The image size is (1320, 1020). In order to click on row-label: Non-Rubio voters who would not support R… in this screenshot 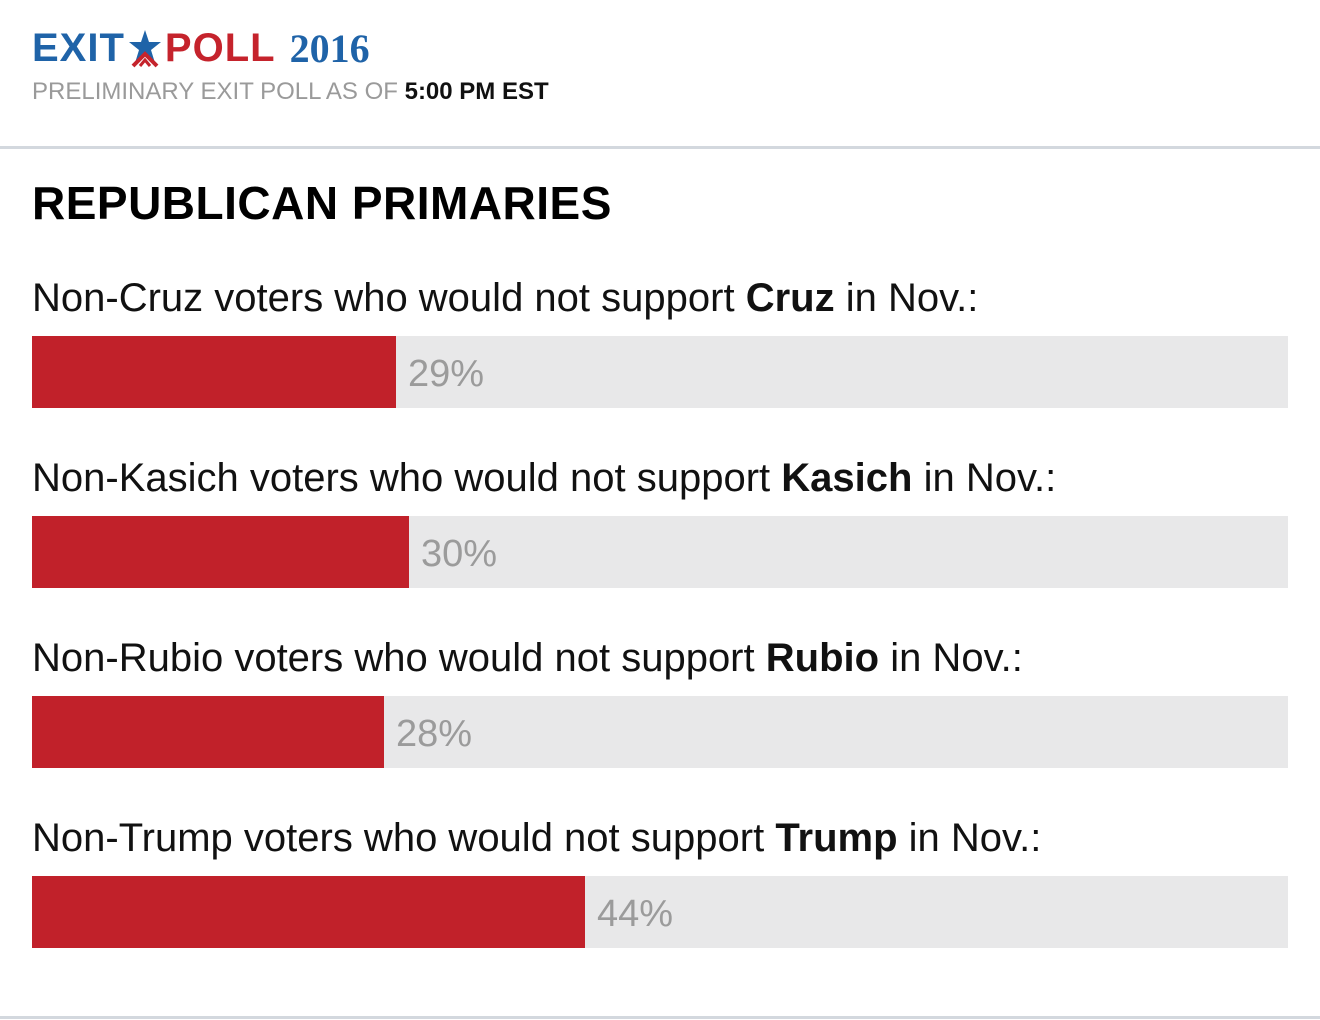, I will do `click(527, 658)`.